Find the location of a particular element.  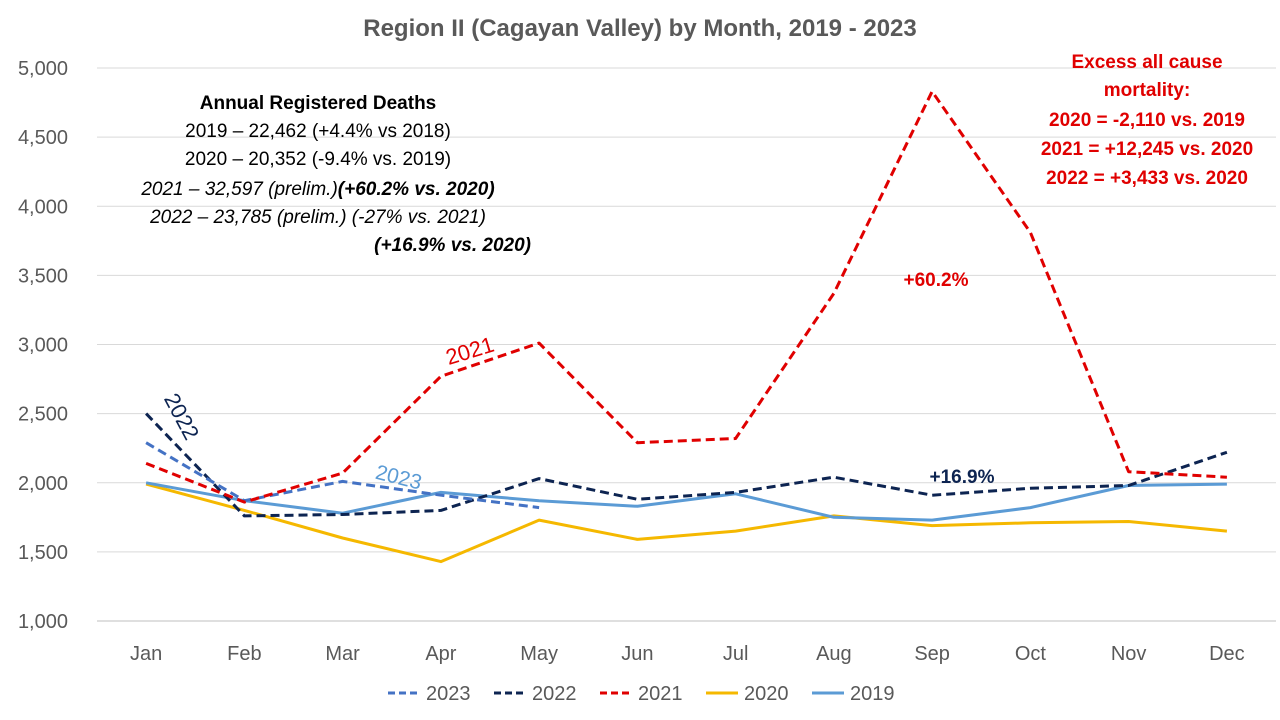

x-tick-label: Oct is located at coordinates (1031, 654).